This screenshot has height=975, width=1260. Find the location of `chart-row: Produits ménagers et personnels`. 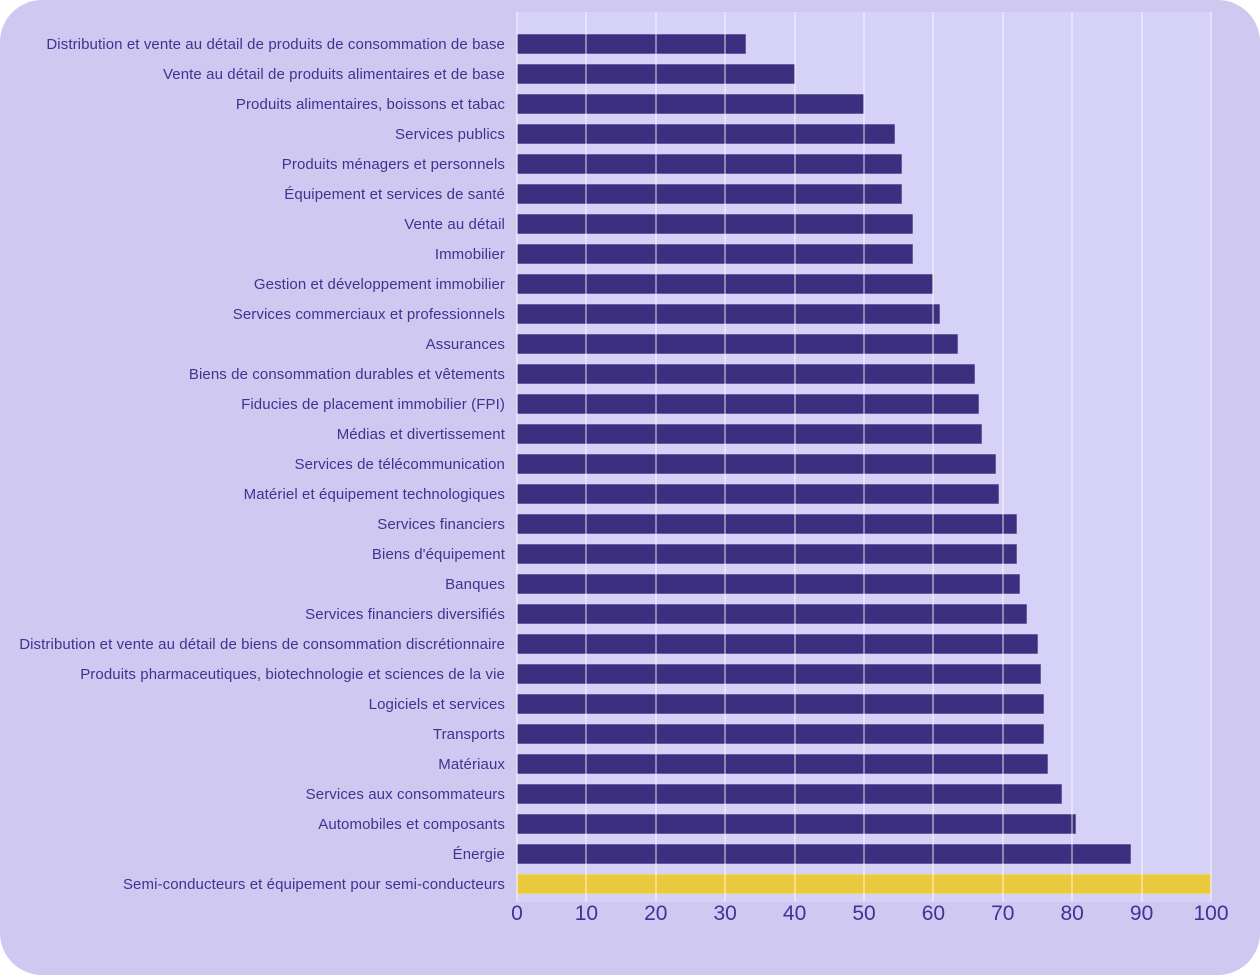

chart-row: Produits ménagers et personnels is located at coordinates (630, 164).